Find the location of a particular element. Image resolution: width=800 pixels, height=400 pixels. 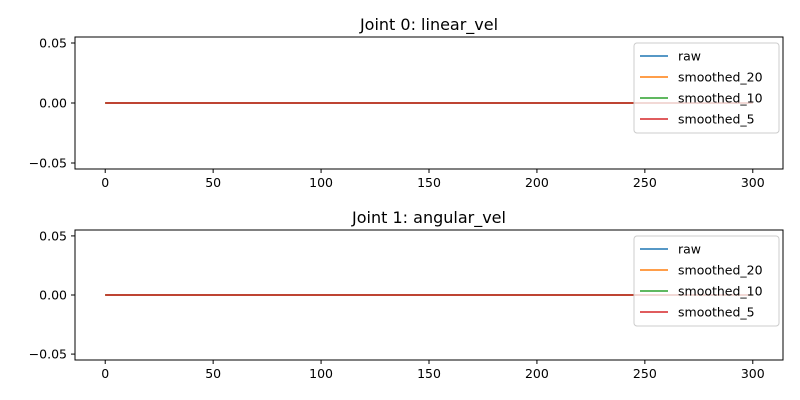

subplot-title: Joint 0: linear_vel is located at coordinates (428, 25).